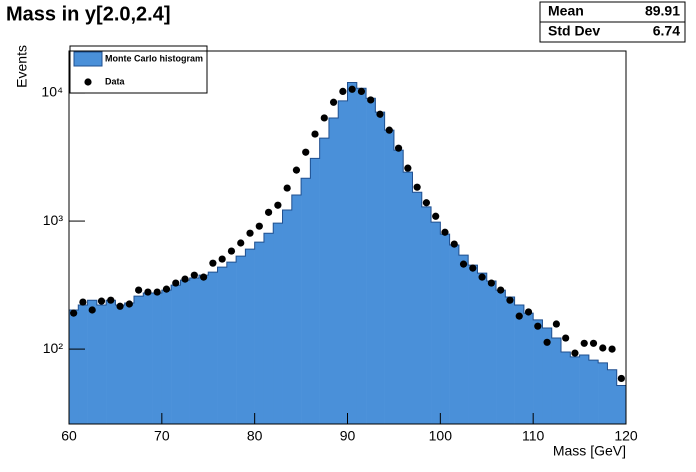 This screenshot has width=696, height=472. What do you see at coordinates (589, 451) in the screenshot?
I see `x-axis-label: Mass [GeV]` at bounding box center [589, 451].